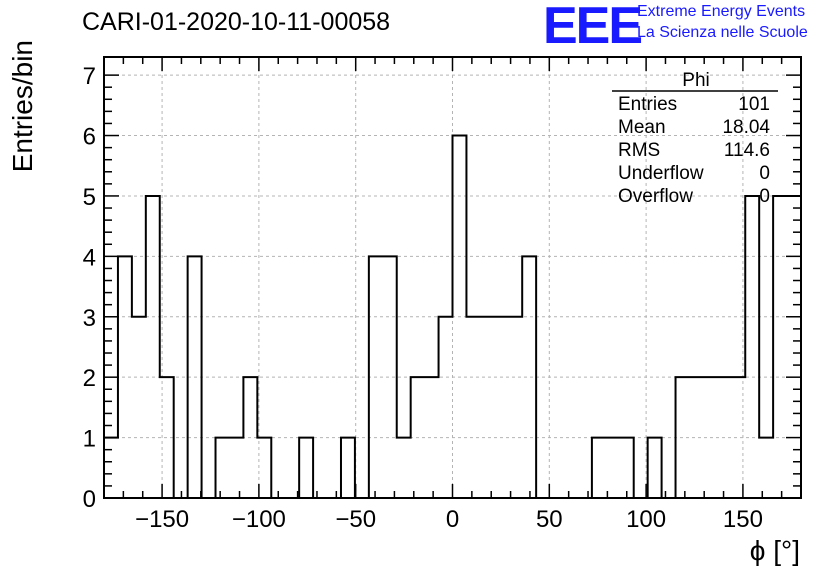  I want to click on x-tick-labels: −150 −100 −50 0 50 100 150, so click(449, 519).